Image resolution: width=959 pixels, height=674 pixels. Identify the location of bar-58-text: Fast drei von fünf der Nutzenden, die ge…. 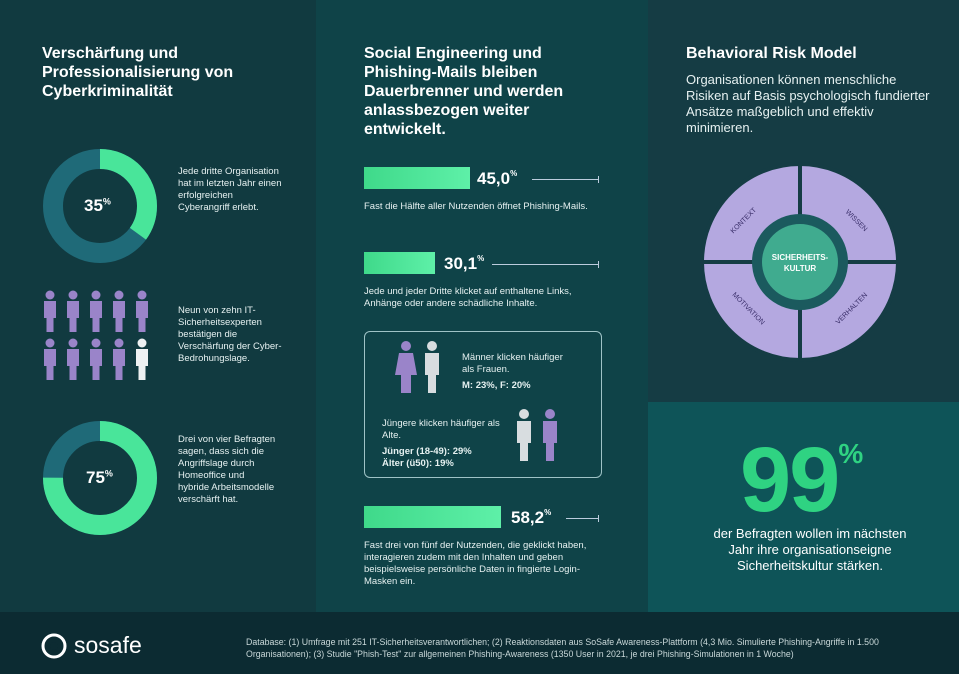
(475, 563).